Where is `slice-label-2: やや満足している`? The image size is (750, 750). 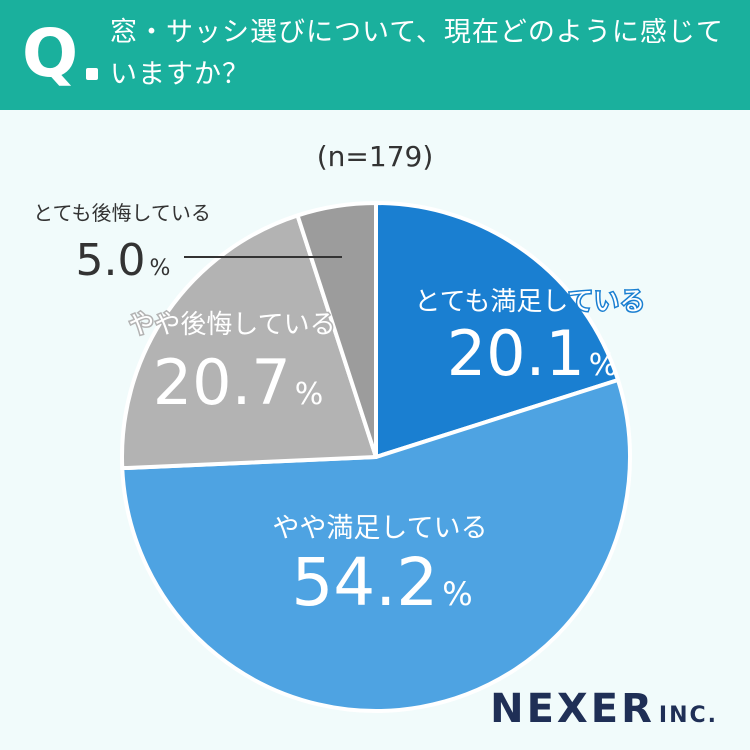 slice-label-2: やや満足している is located at coordinates (379, 528).